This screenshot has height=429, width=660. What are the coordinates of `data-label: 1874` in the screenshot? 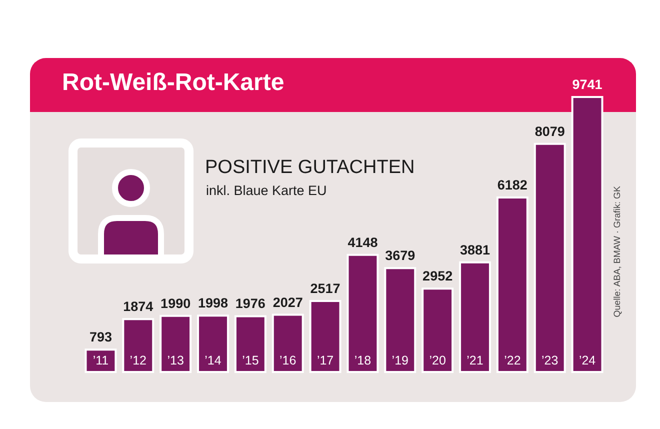 It's located at (138, 306).